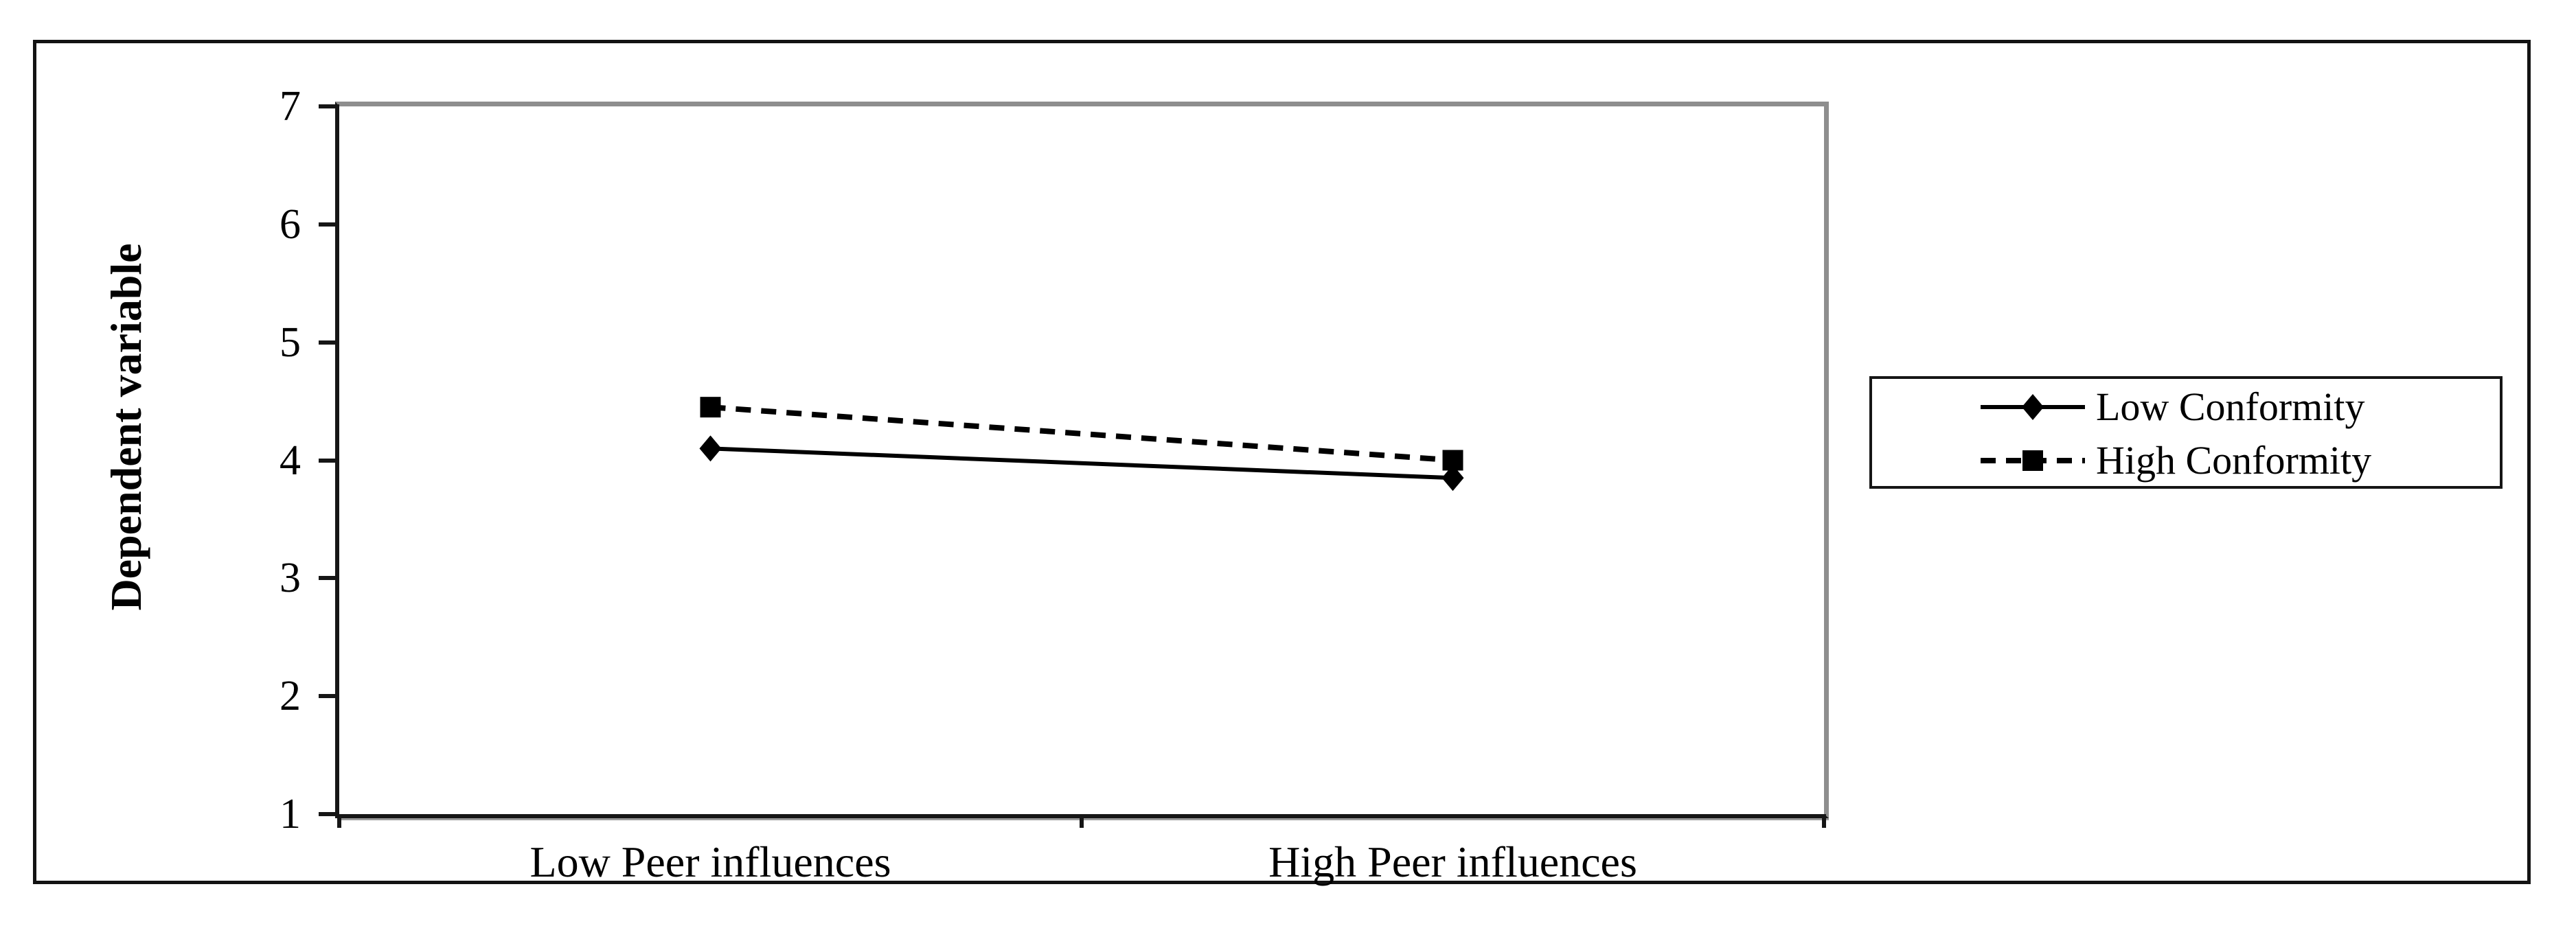 The width and height of the screenshot is (2576, 926). I want to click on legend-marker-square, so click(2032, 460).